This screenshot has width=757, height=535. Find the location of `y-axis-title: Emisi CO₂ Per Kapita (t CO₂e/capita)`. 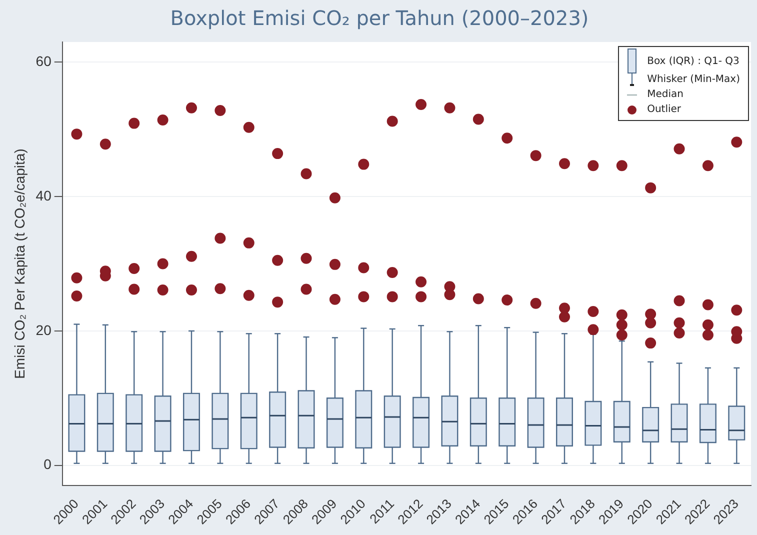

y-axis-title: Emisi CO₂ Per Kapita (t CO₂e/capita) is located at coordinates (19, 263).